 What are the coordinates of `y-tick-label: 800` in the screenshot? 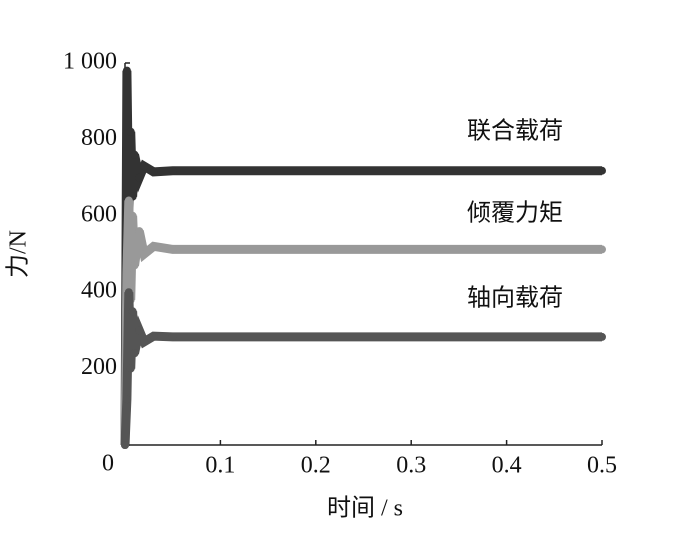 It's located at (99, 138).